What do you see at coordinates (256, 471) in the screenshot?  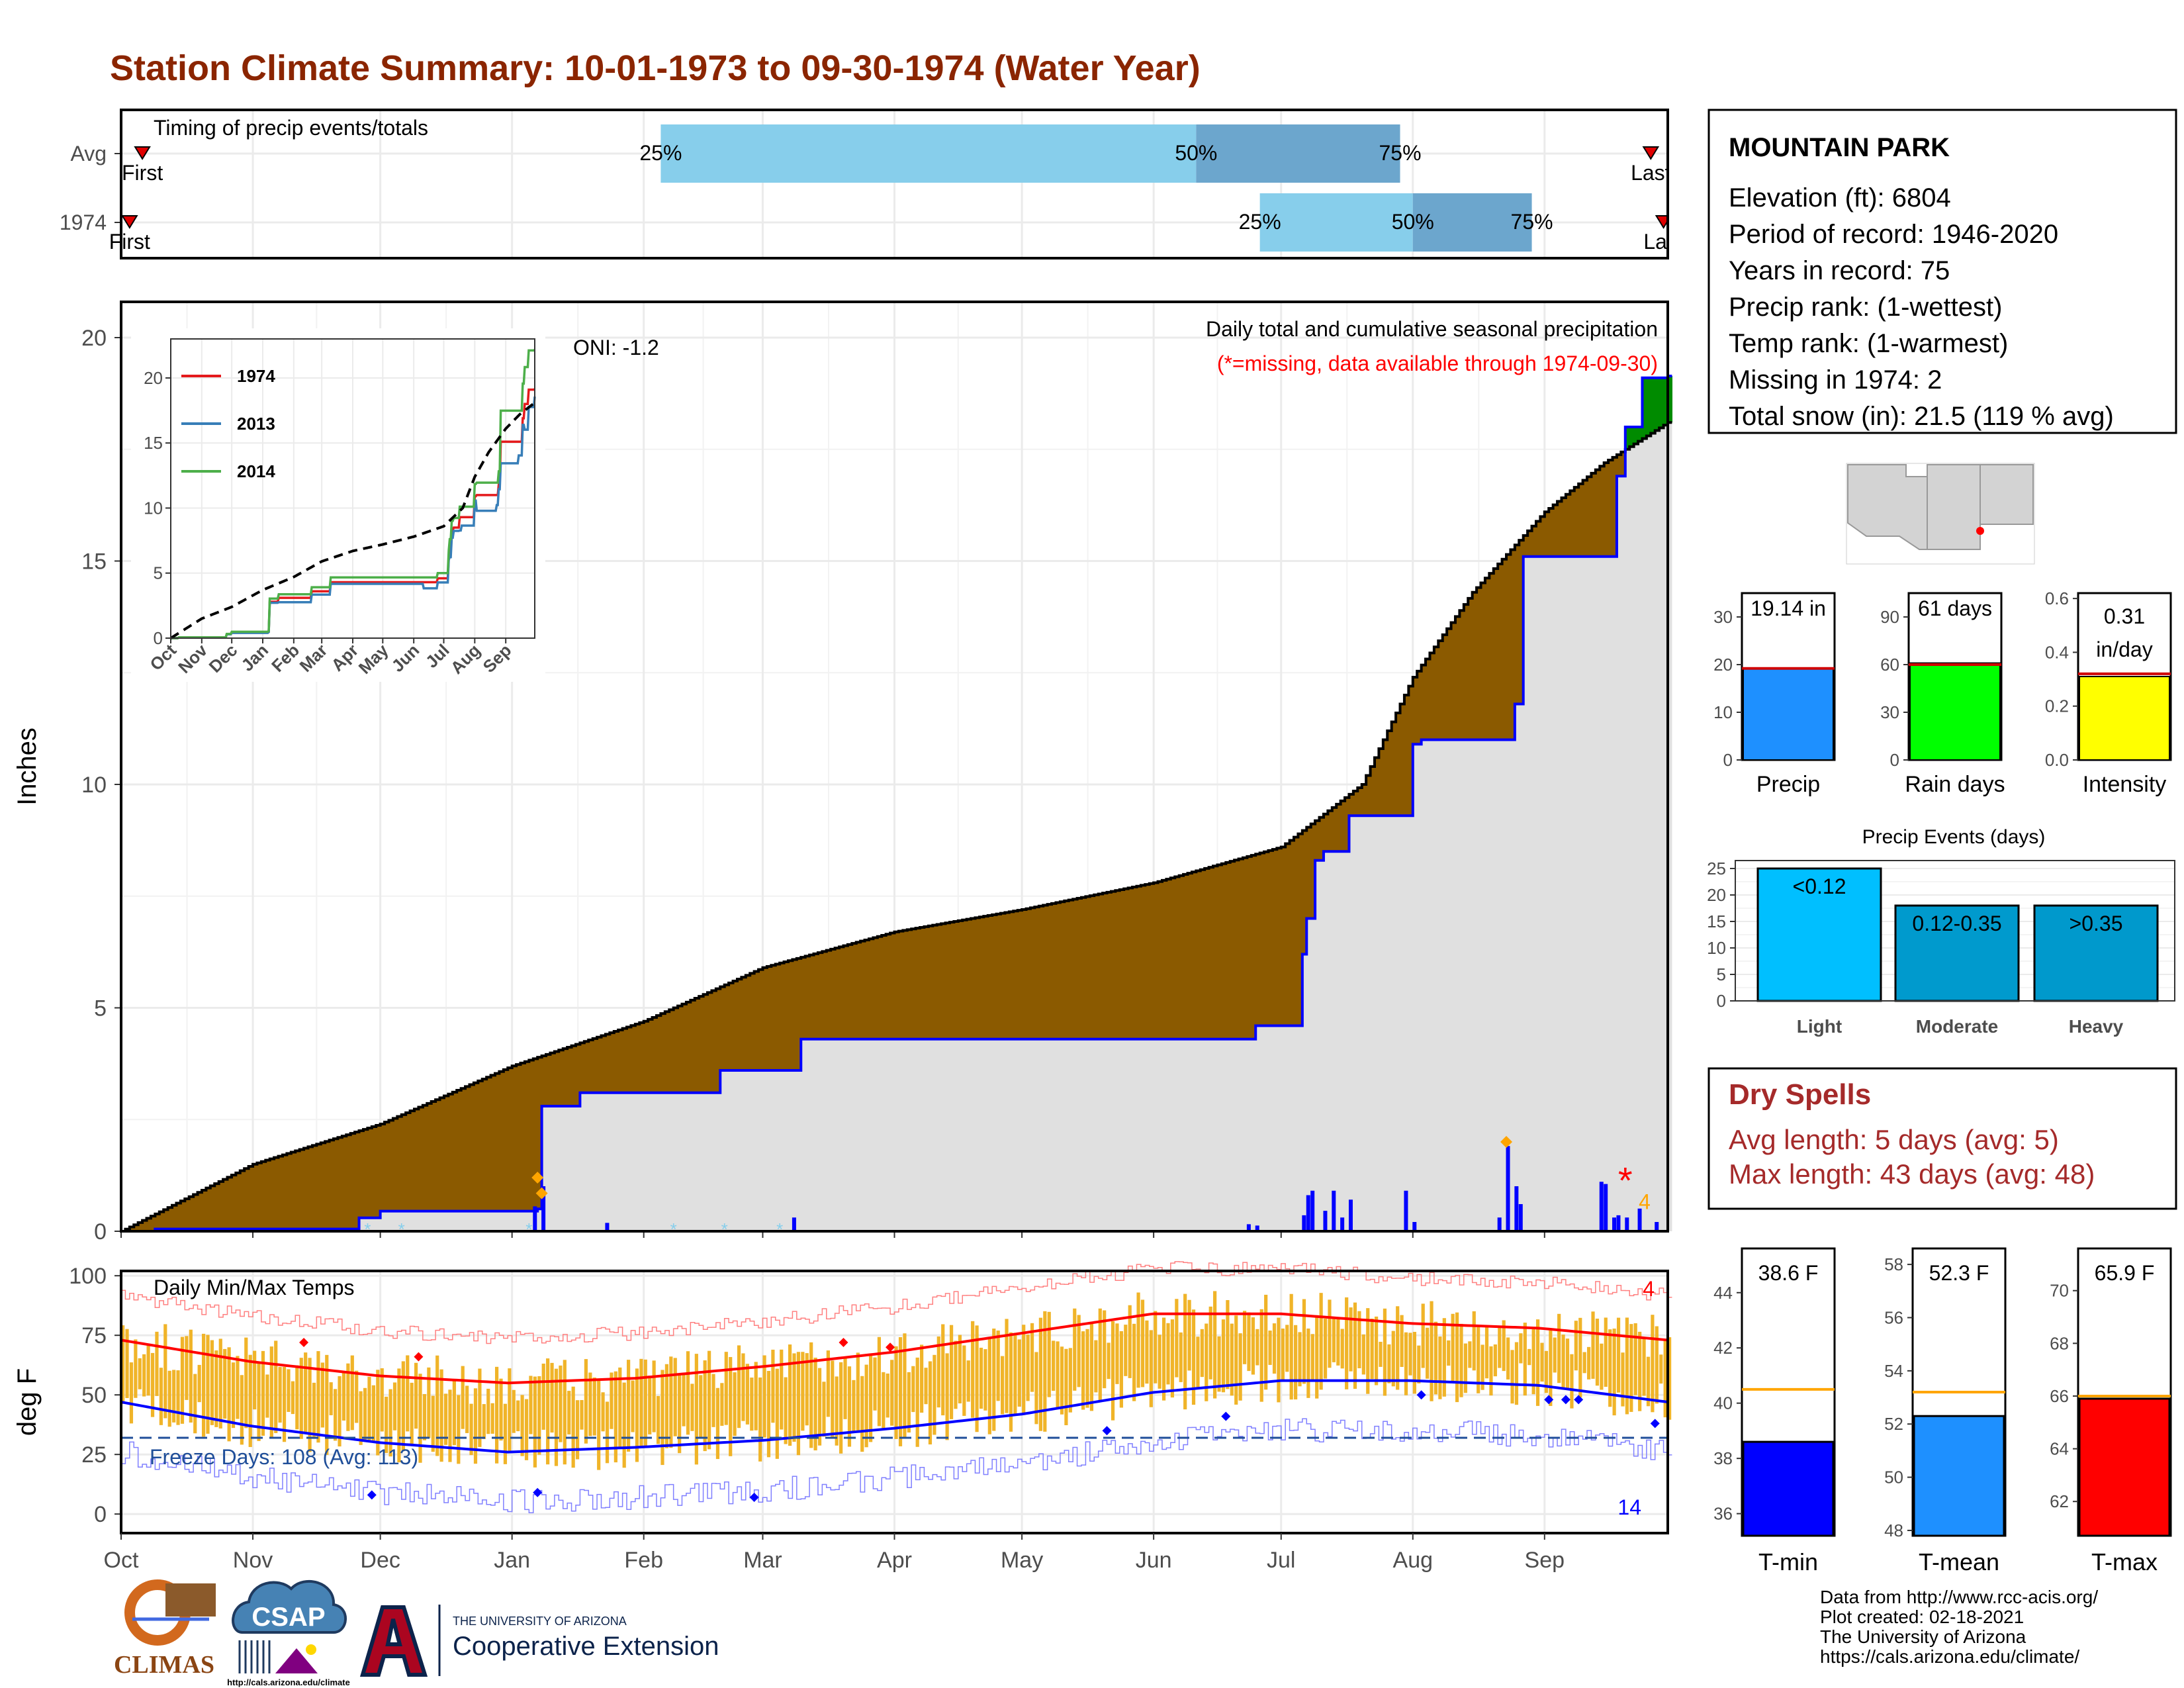 I see `inset-legend-label: 2014` at bounding box center [256, 471].